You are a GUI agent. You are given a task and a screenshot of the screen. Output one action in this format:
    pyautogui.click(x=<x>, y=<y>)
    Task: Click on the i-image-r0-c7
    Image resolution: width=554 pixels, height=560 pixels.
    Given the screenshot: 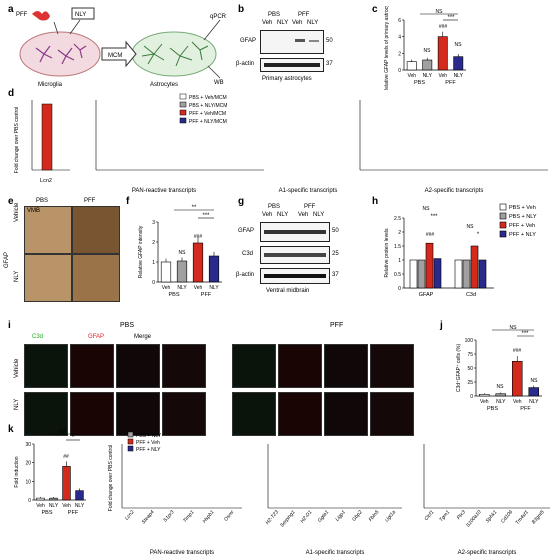 What is the action you would take?
    pyautogui.click(x=392, y=366)
    